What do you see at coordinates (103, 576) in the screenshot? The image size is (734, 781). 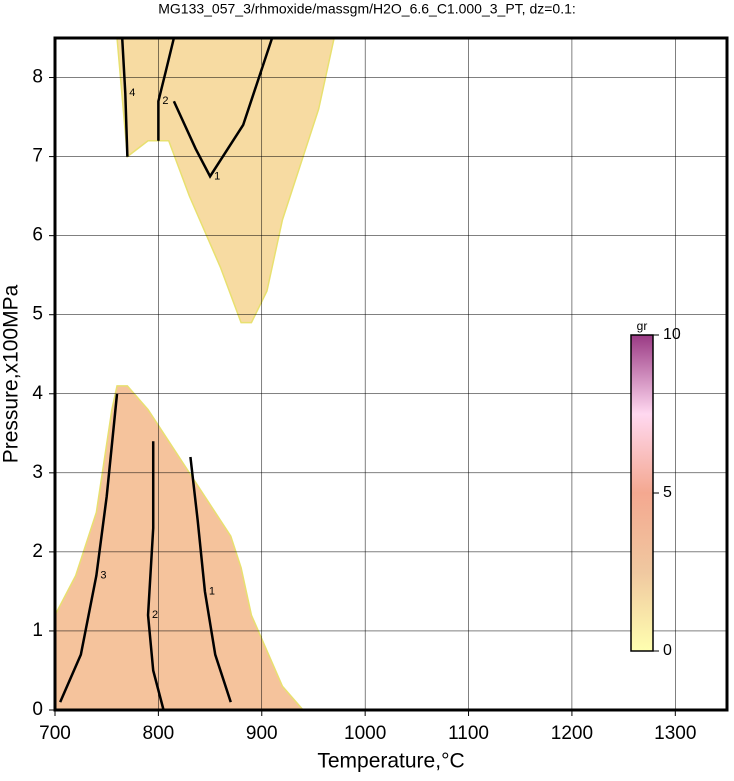 I see `contour-label: 3` at bounding box center [103, 576].